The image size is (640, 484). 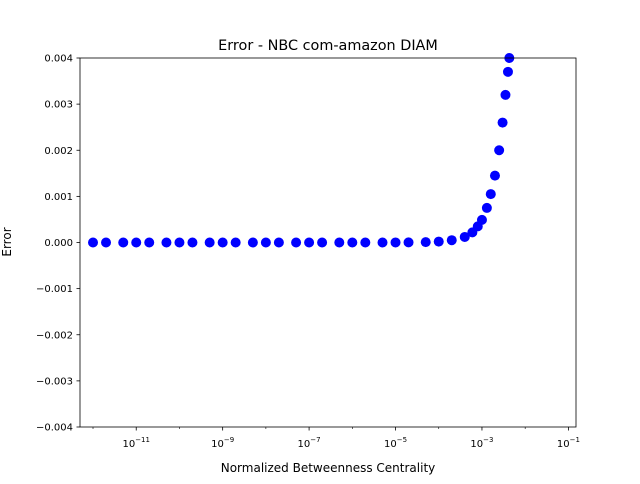 What do you see at coordinates (136, 443) in the screenshot?
I see `x-tick-label: 10⁻¹¹` at bounding box center [136, 443].